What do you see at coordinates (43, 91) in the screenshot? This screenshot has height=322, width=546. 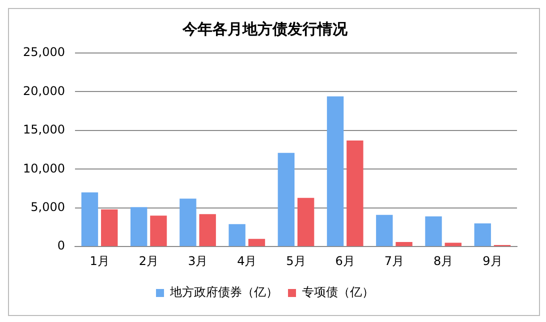 I see `y-tick-label: 20,000` at bounding box center [43, 91].